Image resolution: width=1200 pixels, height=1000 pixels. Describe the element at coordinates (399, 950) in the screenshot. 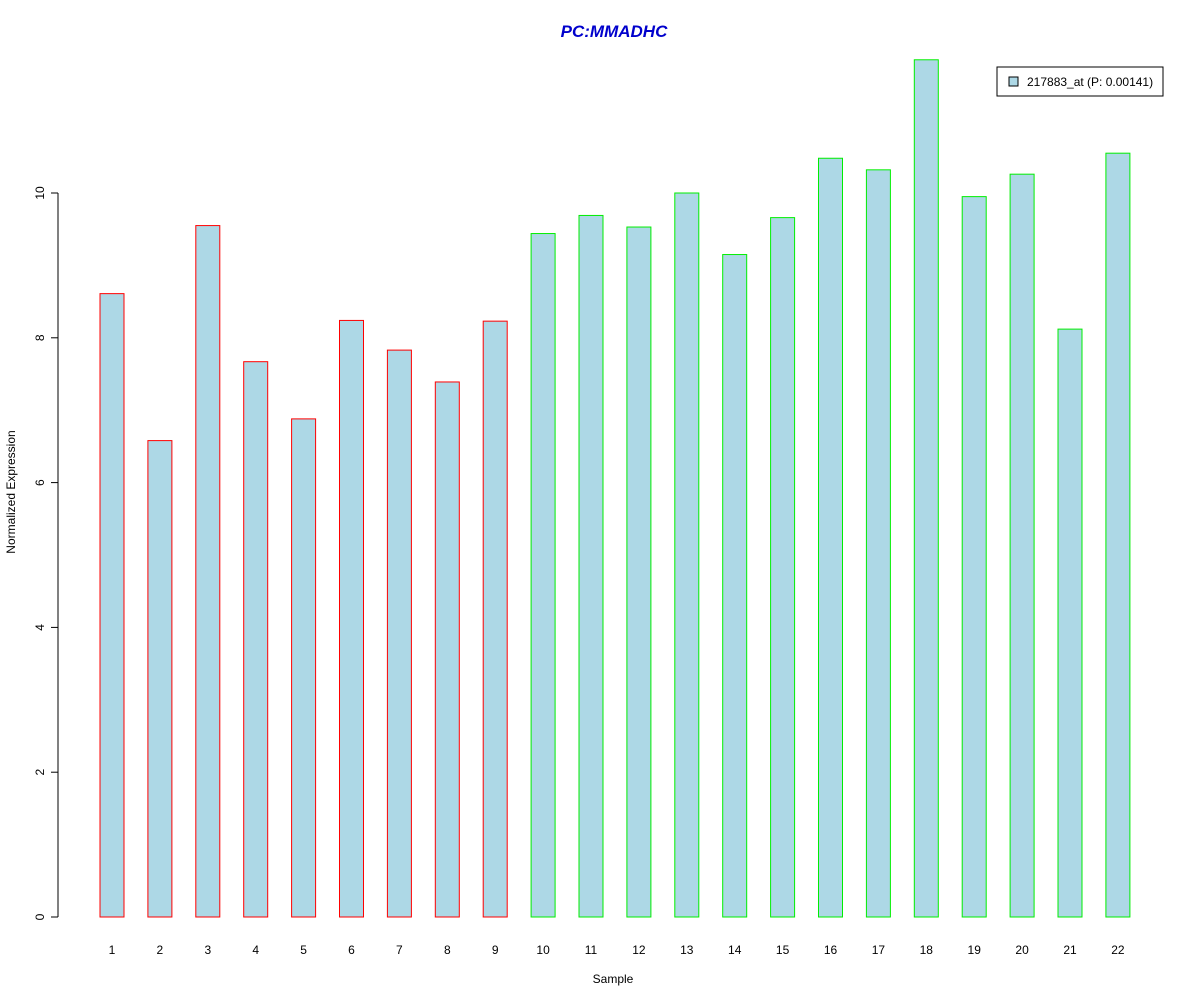

I see `x-tick-label: 7` at that location.